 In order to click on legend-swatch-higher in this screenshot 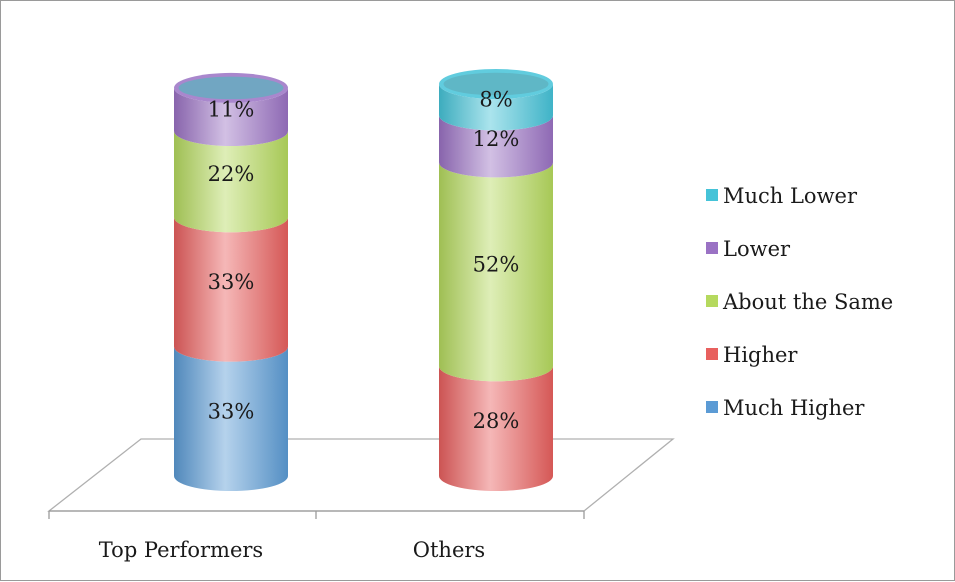, I will do `click(712, 354)`.